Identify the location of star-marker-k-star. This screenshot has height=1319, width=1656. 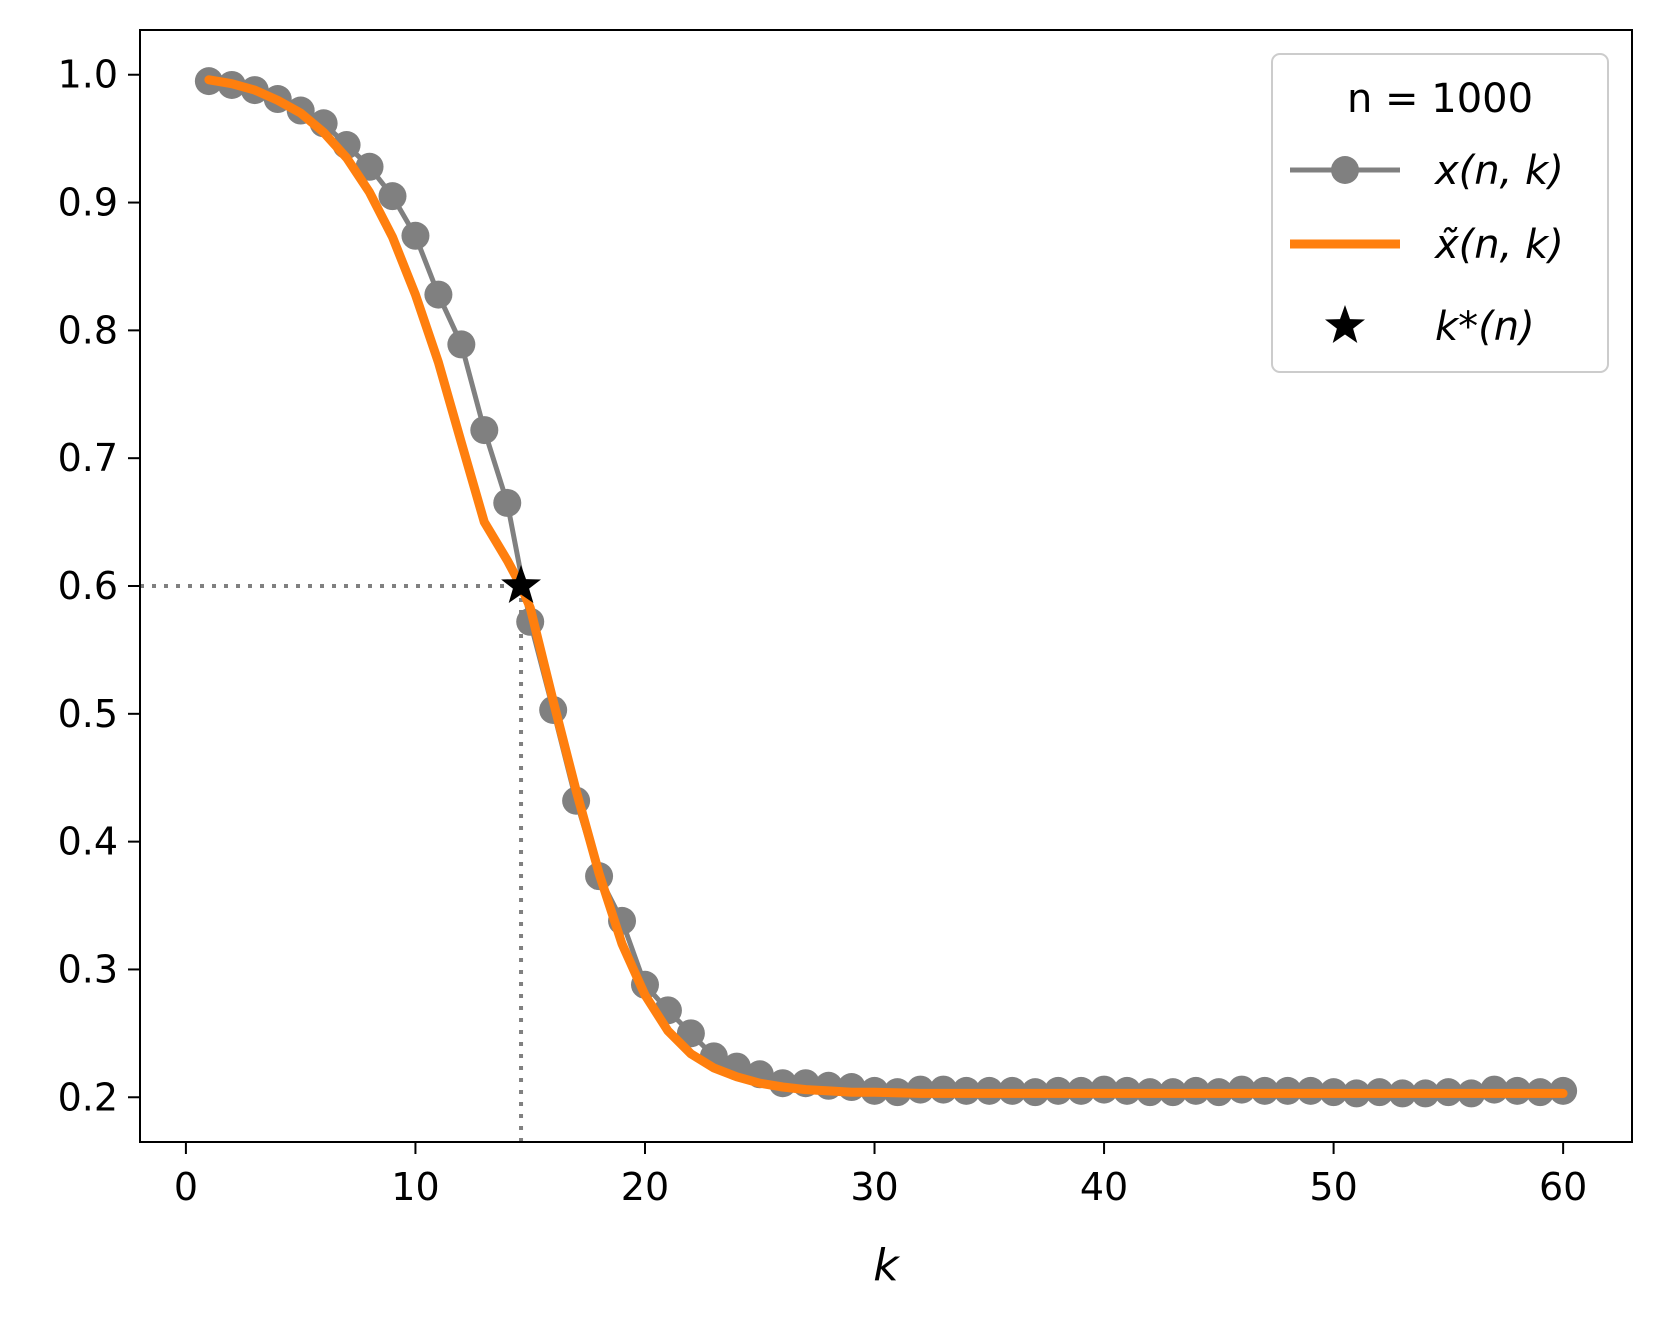
(521, 584).